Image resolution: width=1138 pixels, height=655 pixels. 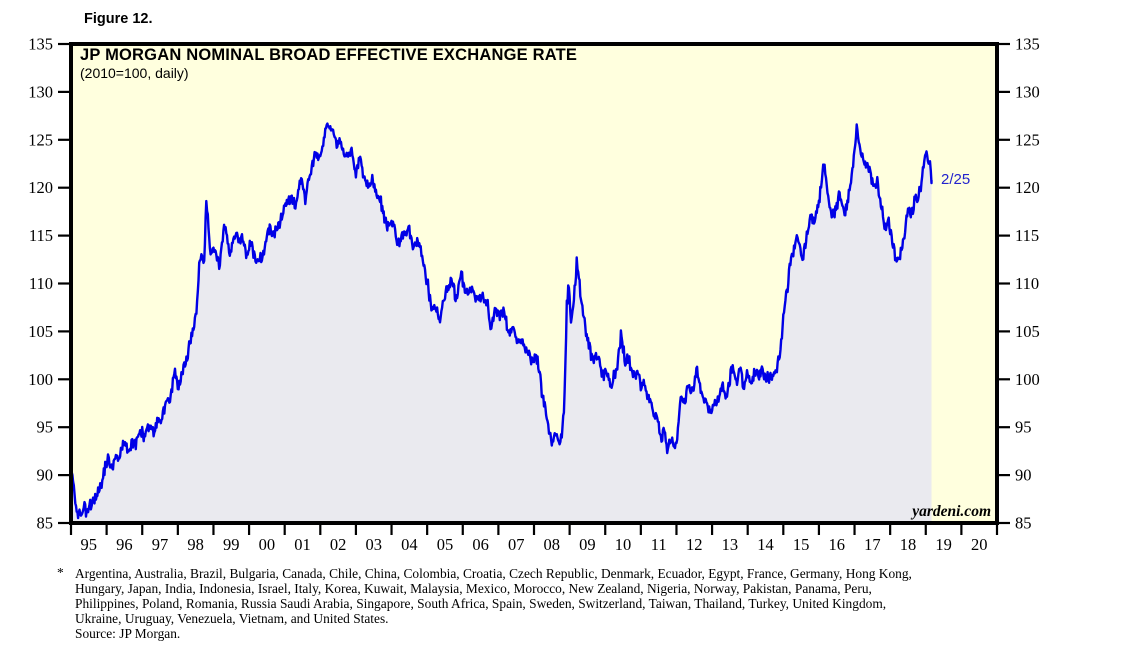 I want to click on y-axis-label-left: 95, so click(x=45, y=427).